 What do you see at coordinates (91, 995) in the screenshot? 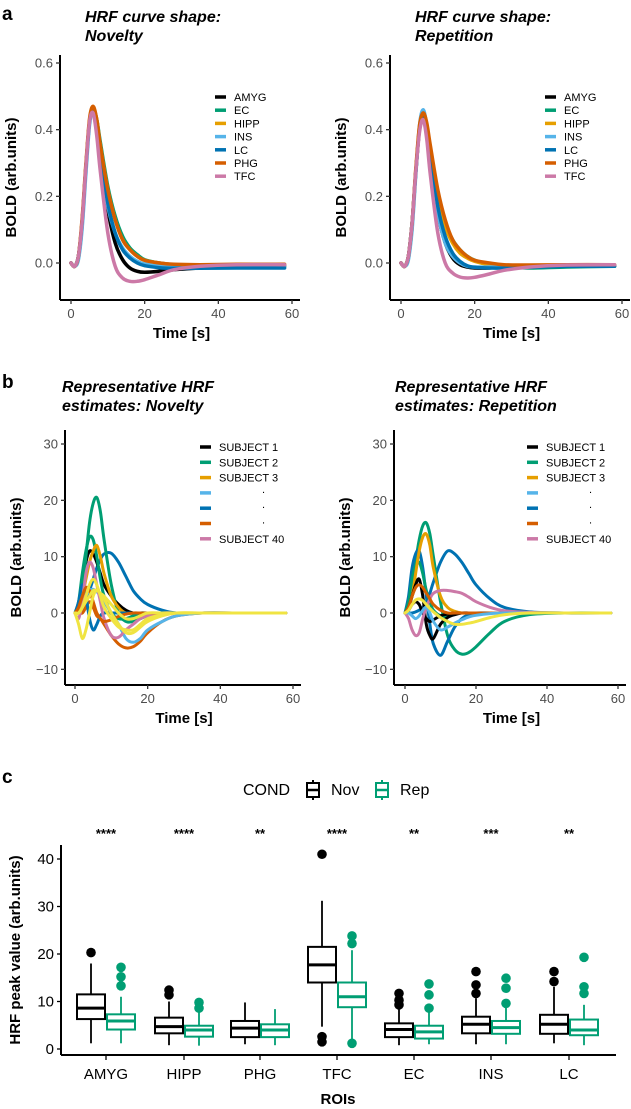
I see `box-amyg-nov` at bounding box center [91, 995].